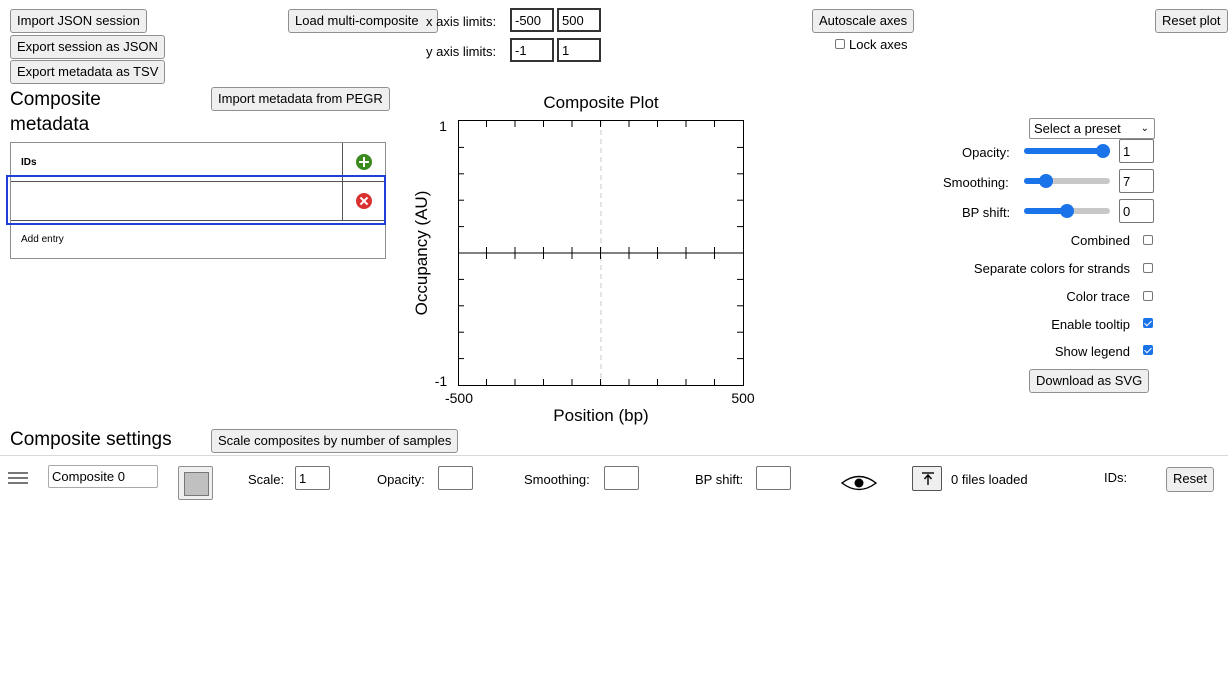 The width and height of the screenshot is (1228, 700). I want to click on download-svg-button: Download as SVG, so click(1089, 381).